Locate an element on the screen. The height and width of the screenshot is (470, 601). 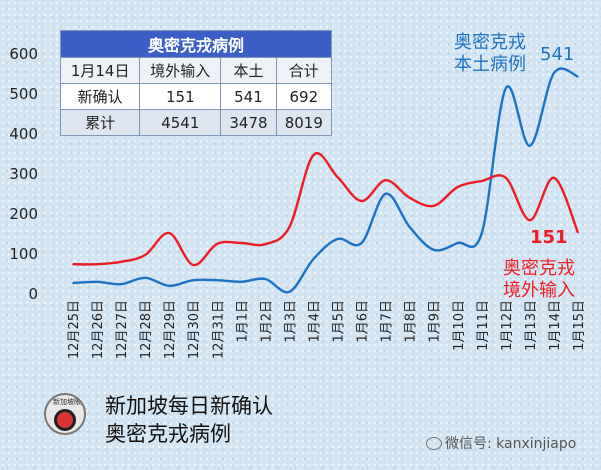
wechat-id-text: 微信号: kanxinjiapo is located at coordinates (511, 444).